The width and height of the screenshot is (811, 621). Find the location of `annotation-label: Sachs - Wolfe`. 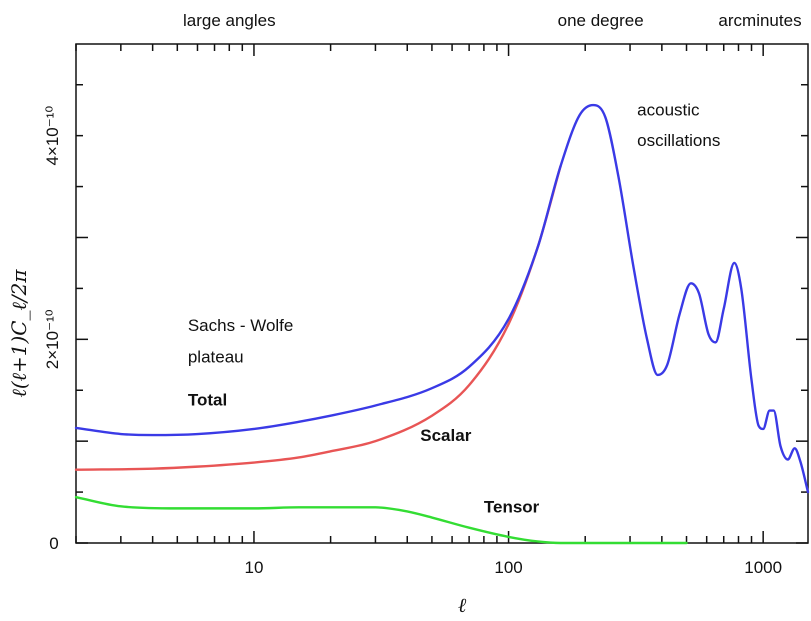

annotation-label: Sachs - Wolfe is located at coordinates (241, 325).